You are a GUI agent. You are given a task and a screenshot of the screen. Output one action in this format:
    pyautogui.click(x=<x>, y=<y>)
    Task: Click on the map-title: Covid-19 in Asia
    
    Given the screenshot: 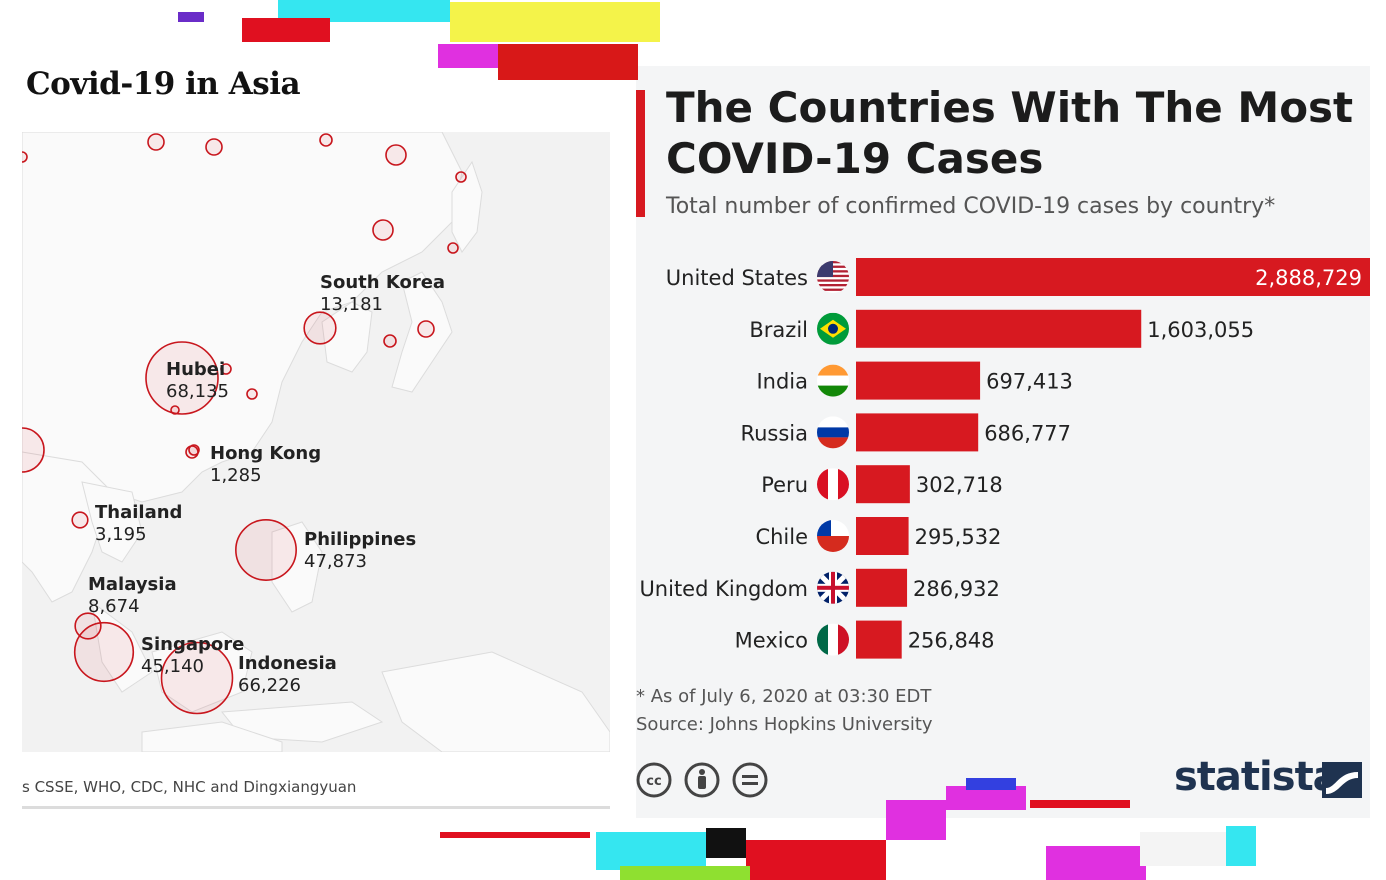 What is the action you would take?
    pyautogui.click(x=163, y=84)
    